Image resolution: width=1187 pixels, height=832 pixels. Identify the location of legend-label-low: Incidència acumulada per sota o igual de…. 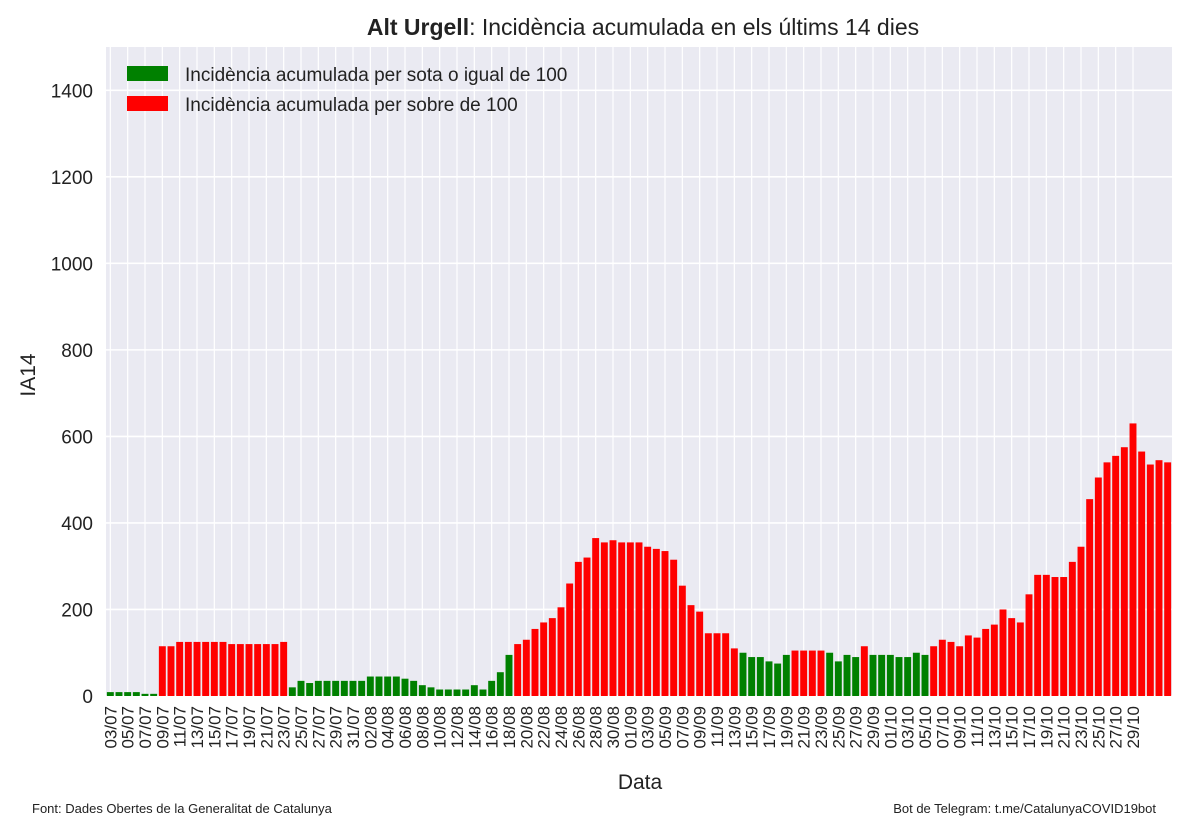
(376, 75).